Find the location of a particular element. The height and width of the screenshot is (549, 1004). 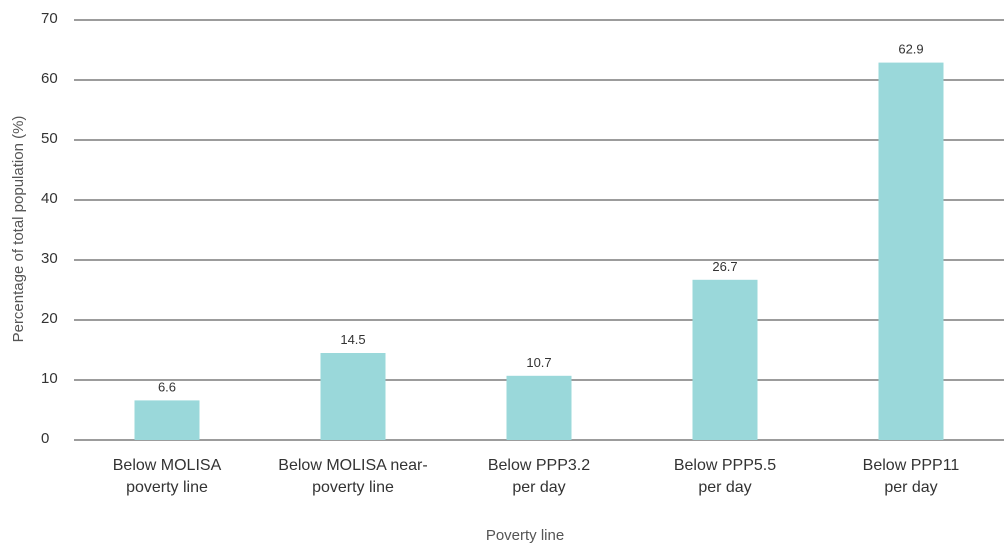

y-tick-label-50: 50 is located at coordinates (49, 138).